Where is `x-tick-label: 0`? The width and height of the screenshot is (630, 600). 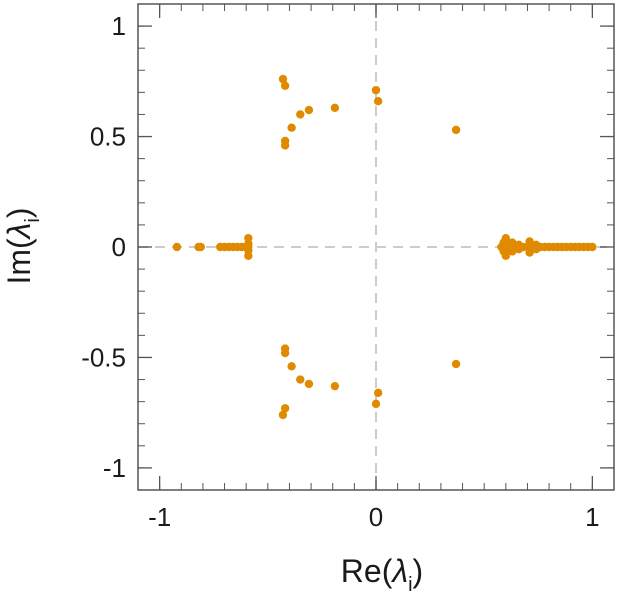 x-tick-label: 0 is located at coordinates (376, 517).